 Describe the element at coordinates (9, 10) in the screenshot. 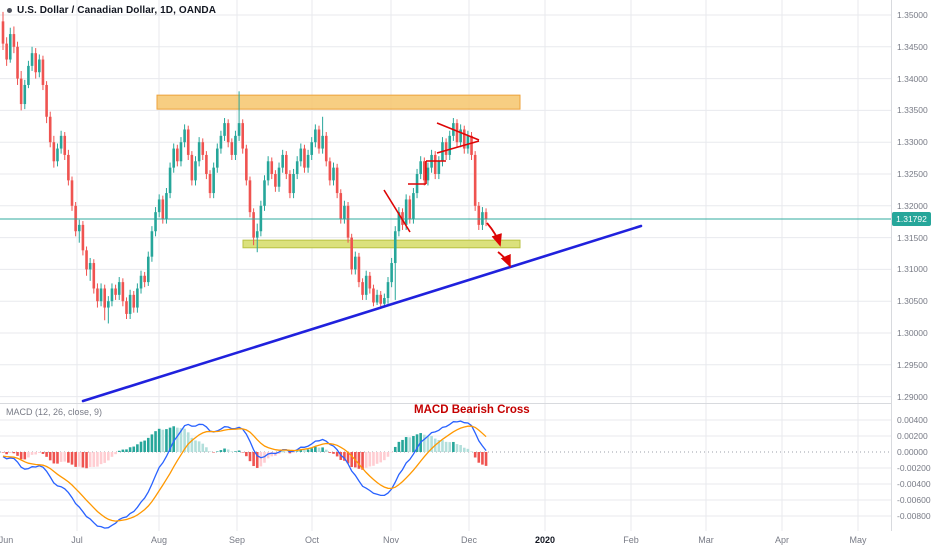

I see `series-marker-icon` at that location.